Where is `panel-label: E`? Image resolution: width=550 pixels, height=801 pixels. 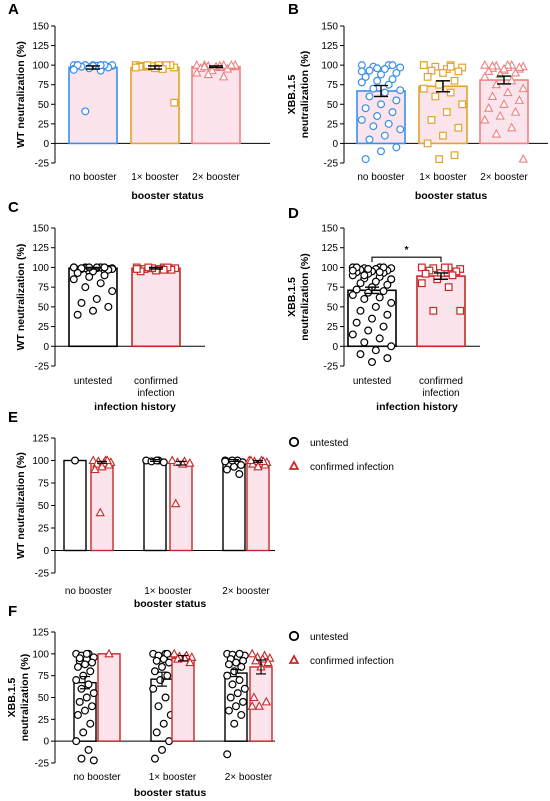
panel-label: E is located at coordinates (13, 417).